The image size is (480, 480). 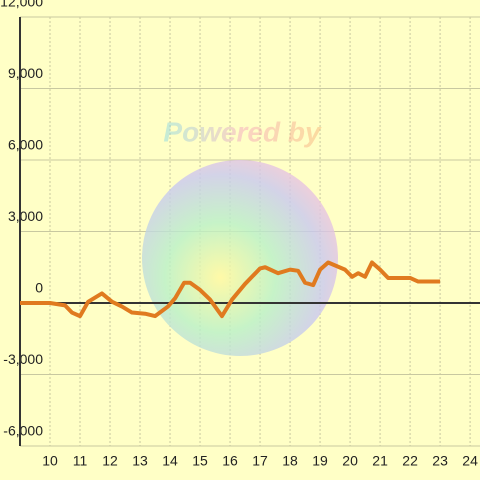 What do you see at coordinates (25, 216) in the screenshot?
I see `y-tick-label: 3,000` at bounding box center [25, 216].